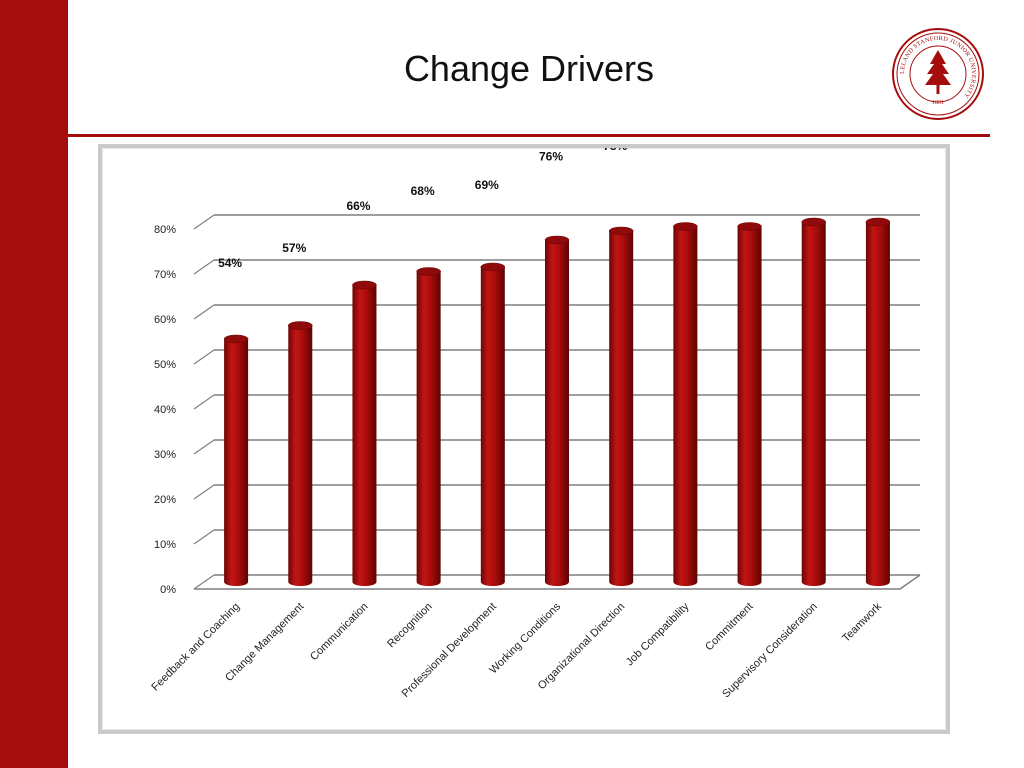 The width and height of the screenshot is (1024, 768). I want to click on data-labels: 54%57%66%68%69%76%78%79%79%80%80%, so click(422, 209).